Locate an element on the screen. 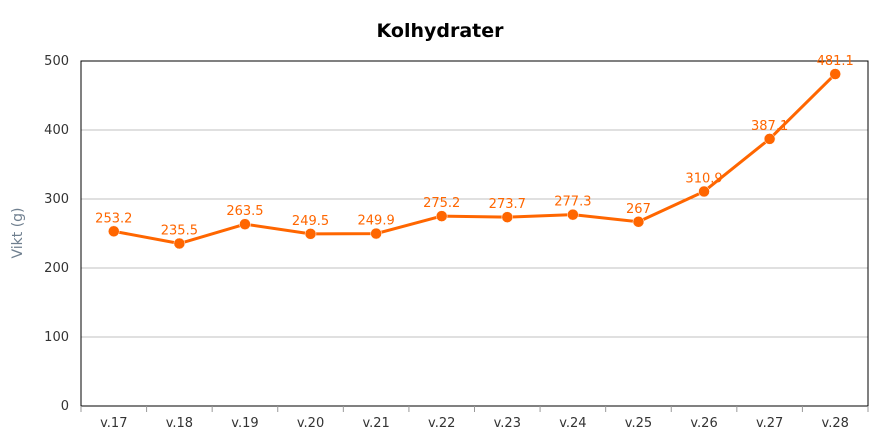 This screenshot has height=443, width=879. x-tick-label: v.28 is located at coordinates (835, 423).